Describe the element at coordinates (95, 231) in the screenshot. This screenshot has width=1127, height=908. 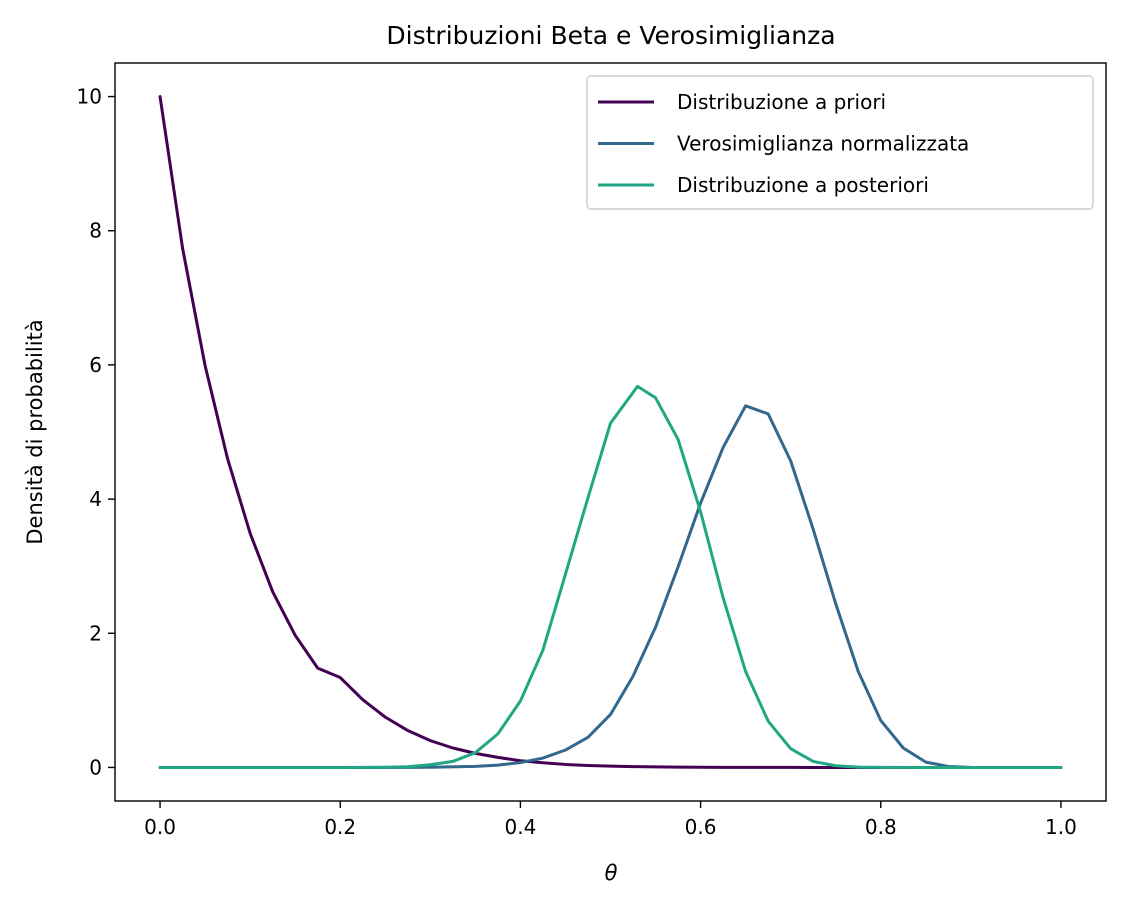
I see `y-tick-label: 8` at that location.